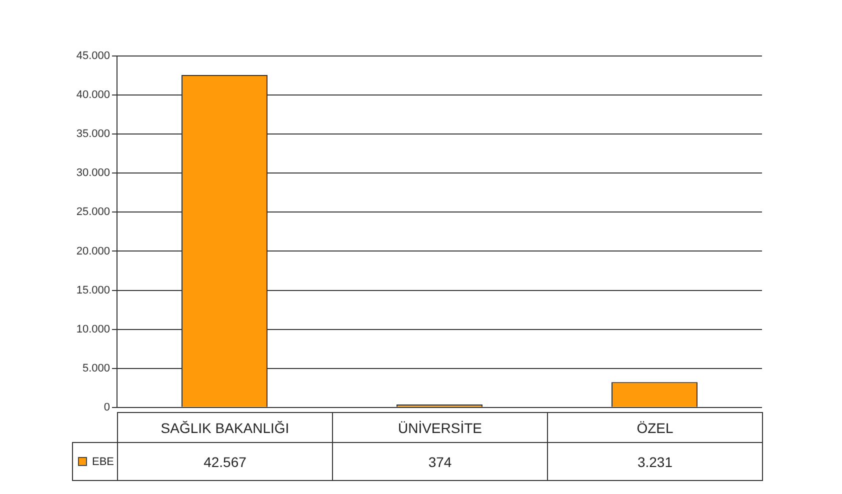  I want to click on y-tick-label: 15.000, so click(93, 290).